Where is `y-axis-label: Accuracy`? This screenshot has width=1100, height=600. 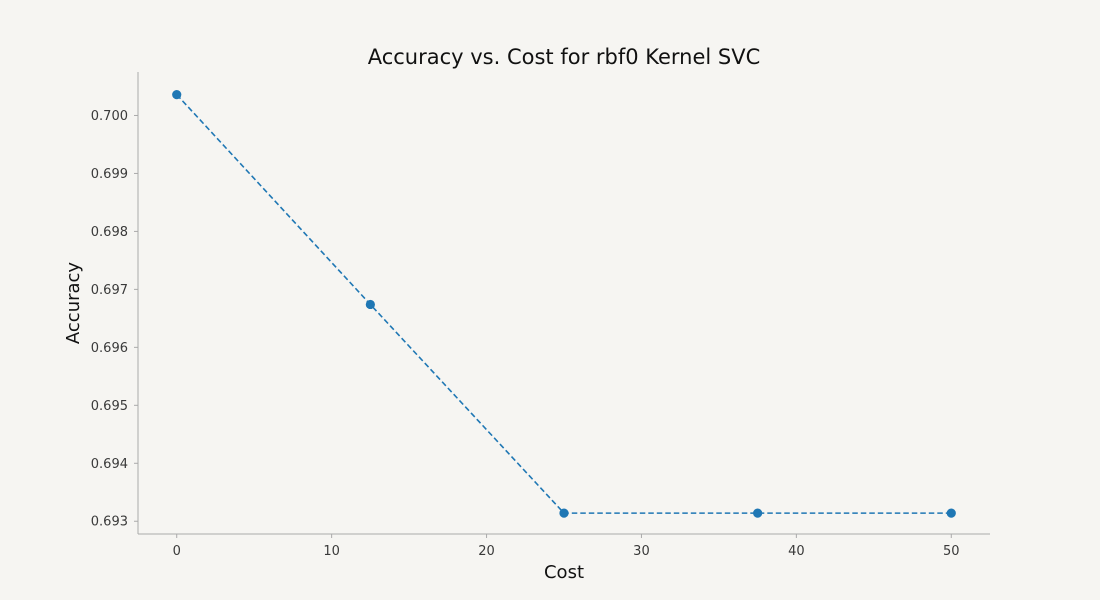
y-axis-label: Accuracy is located at coordinates (73, 303).